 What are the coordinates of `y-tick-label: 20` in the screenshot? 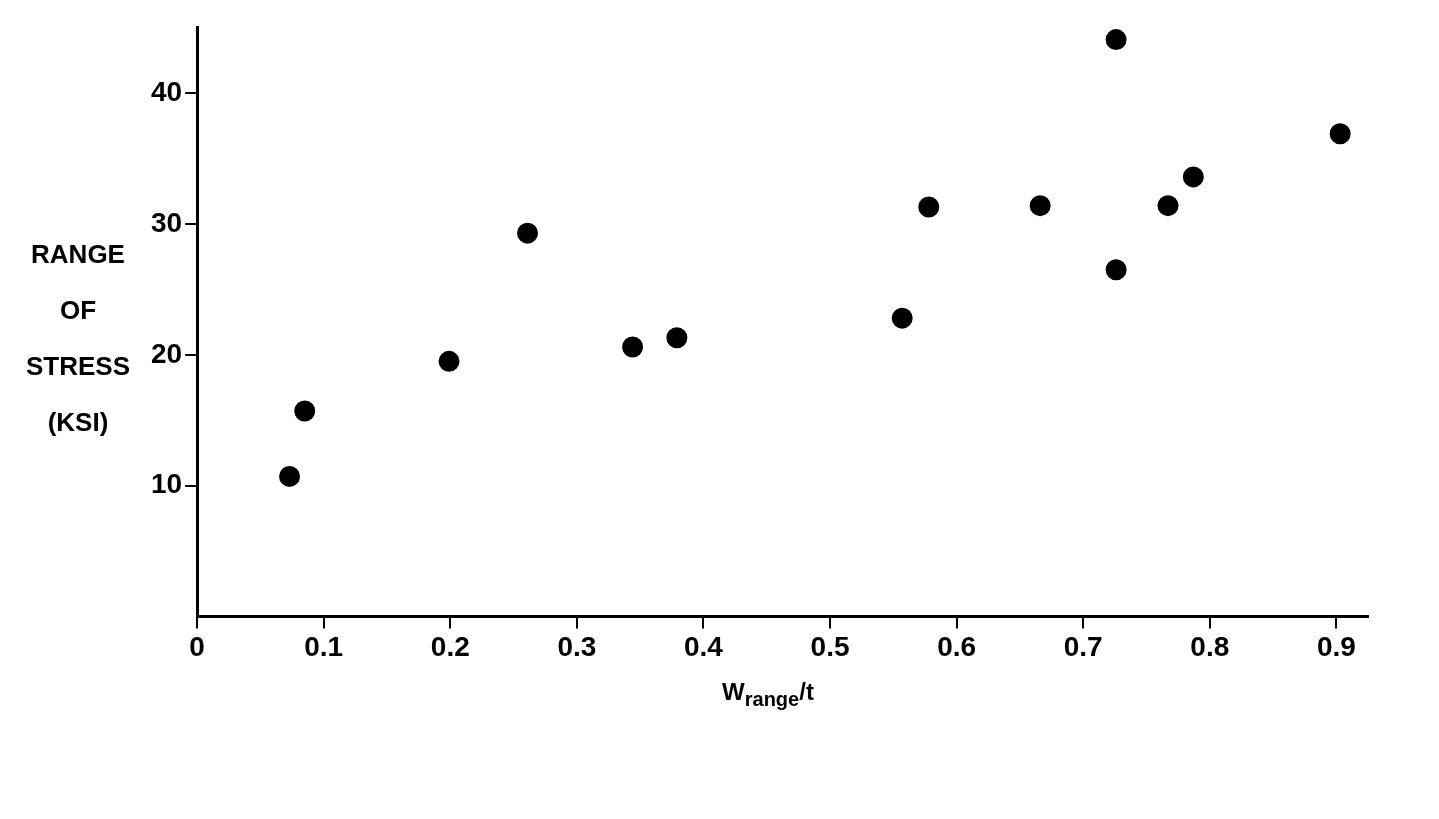 It's located at (166, 353).